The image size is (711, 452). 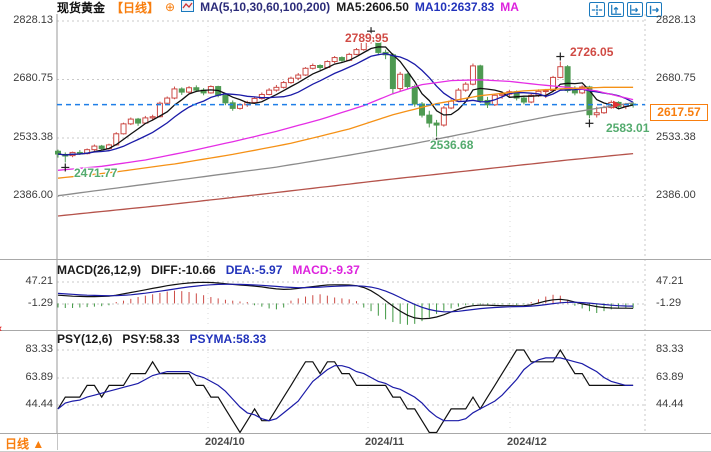 I want to click on main-axis-right-1: 2680.75, so click(x=676, y=78).